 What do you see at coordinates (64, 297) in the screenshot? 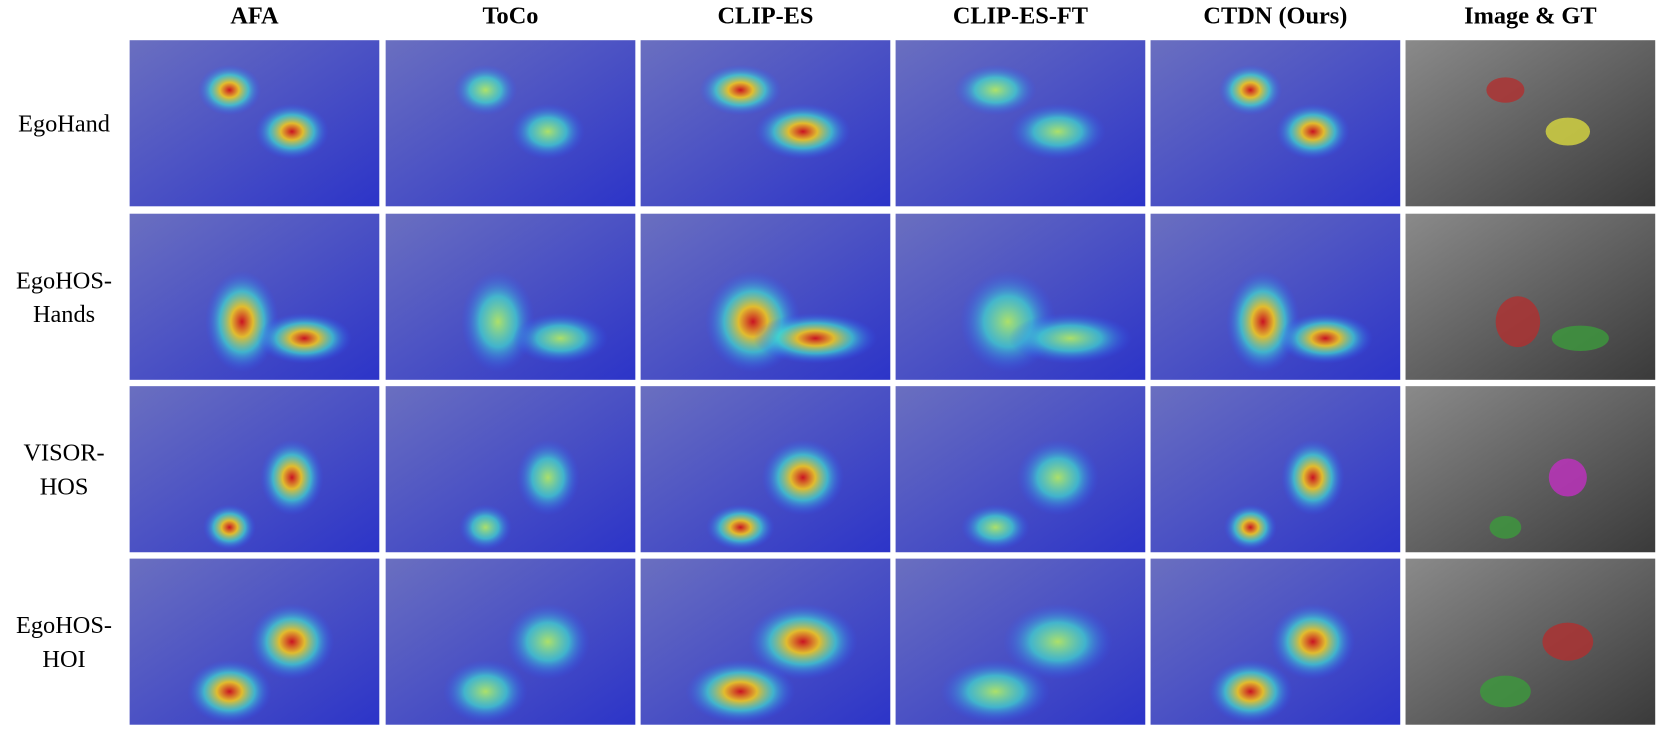
I see `row-label: EgoHOS- Hands` at bounding box center [64, 297].